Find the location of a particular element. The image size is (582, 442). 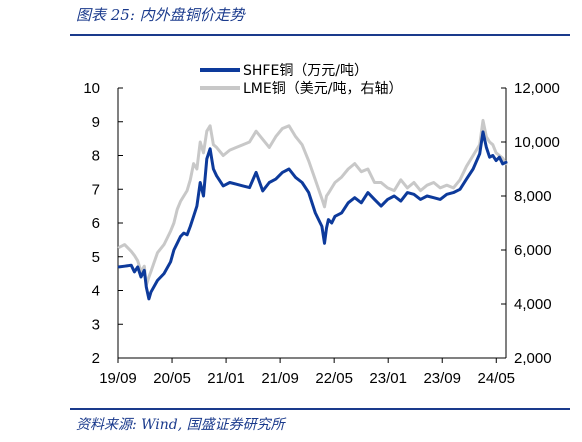

legend-label-shfe: SHFE铜（万元/吨） is located at coordinates (305, 71).